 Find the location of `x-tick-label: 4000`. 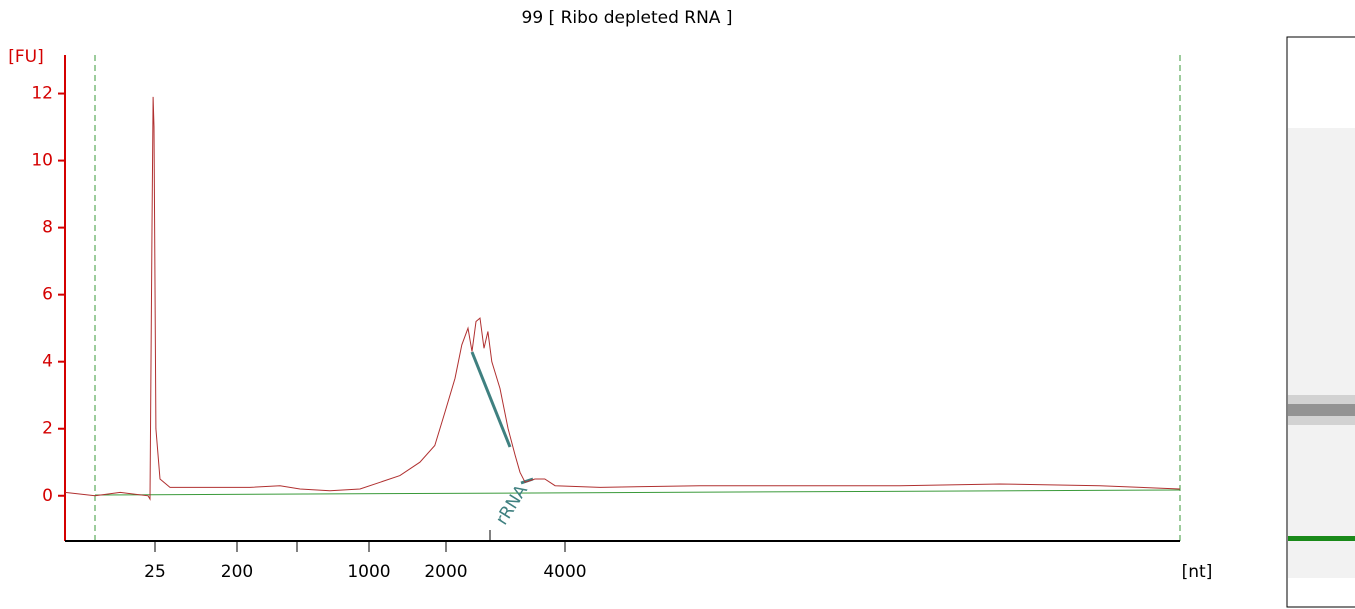

x-tick-label: 4000 is located at coordinates (564, 572).